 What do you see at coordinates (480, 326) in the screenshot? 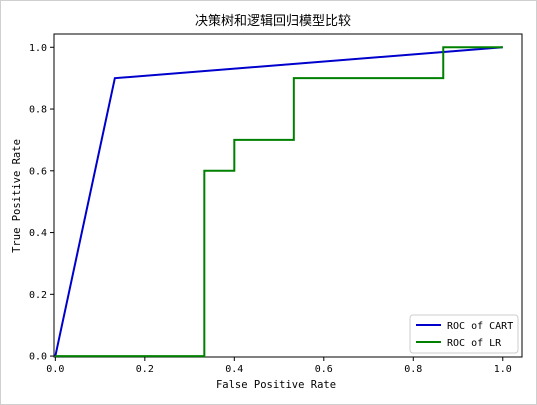
I see `legend-label-cart: ROC of CART` at bounding box center [480, 326].